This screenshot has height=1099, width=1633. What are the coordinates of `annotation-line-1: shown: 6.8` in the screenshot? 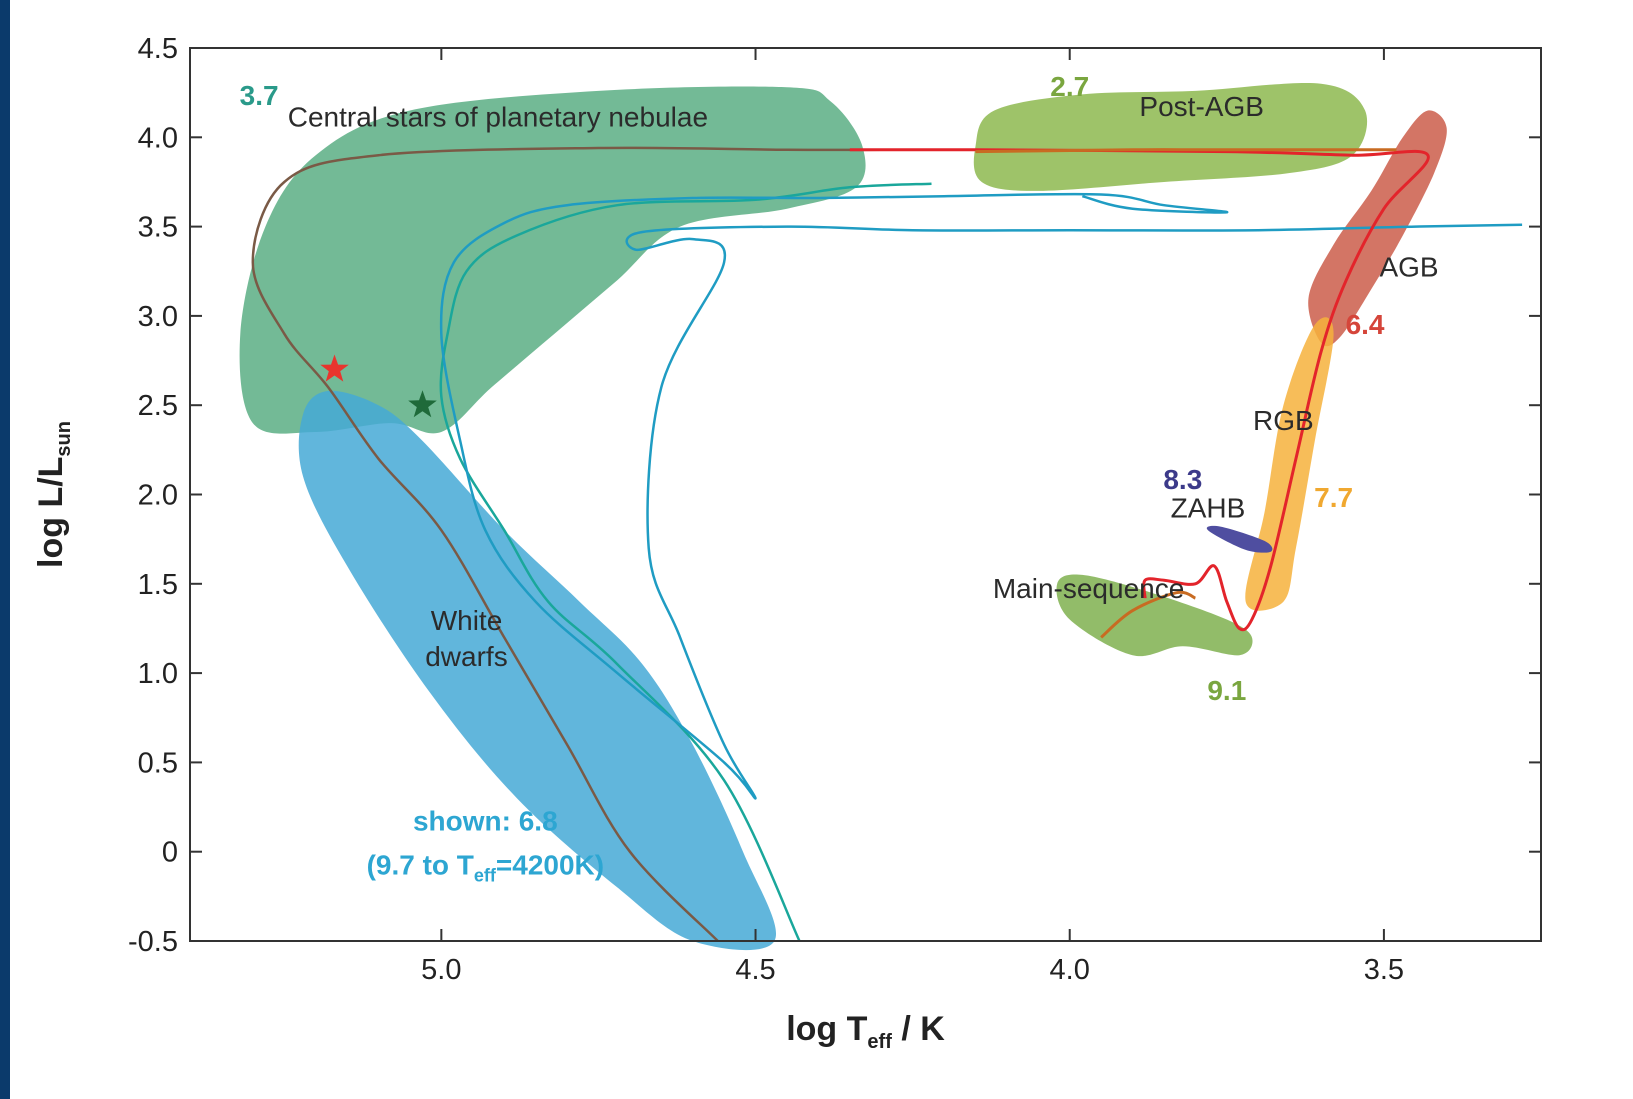 It's located at (485, 820).